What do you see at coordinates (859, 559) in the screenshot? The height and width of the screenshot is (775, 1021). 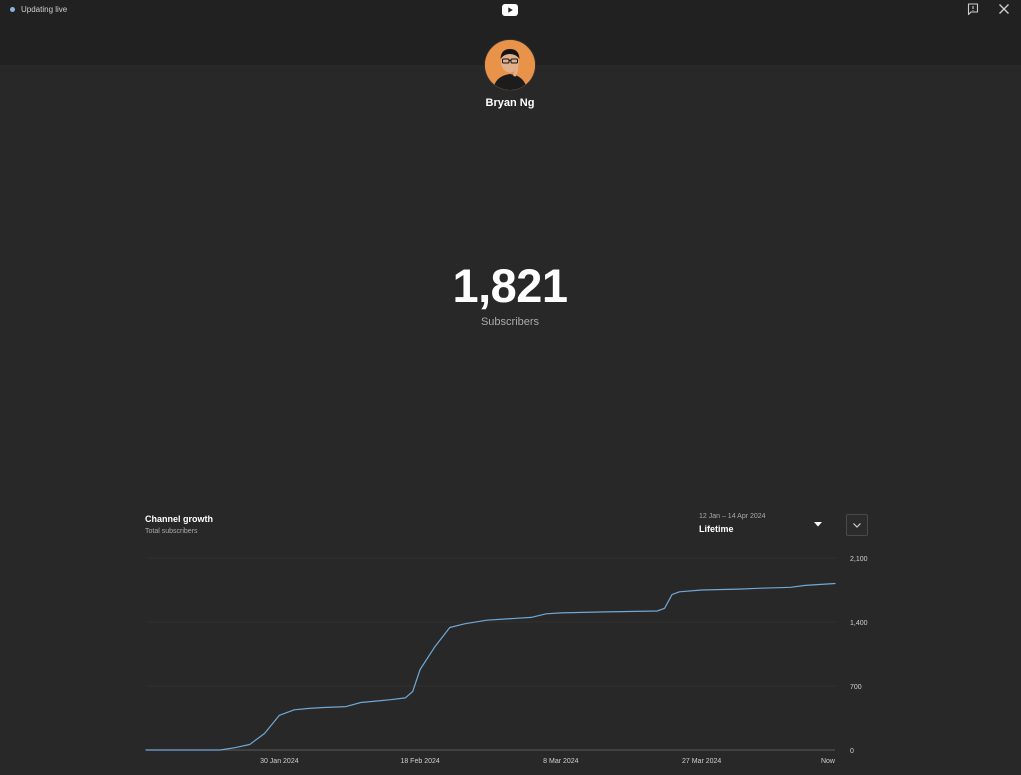 I see `y-tick-label: 2,100` at bounding box center [859, 559].